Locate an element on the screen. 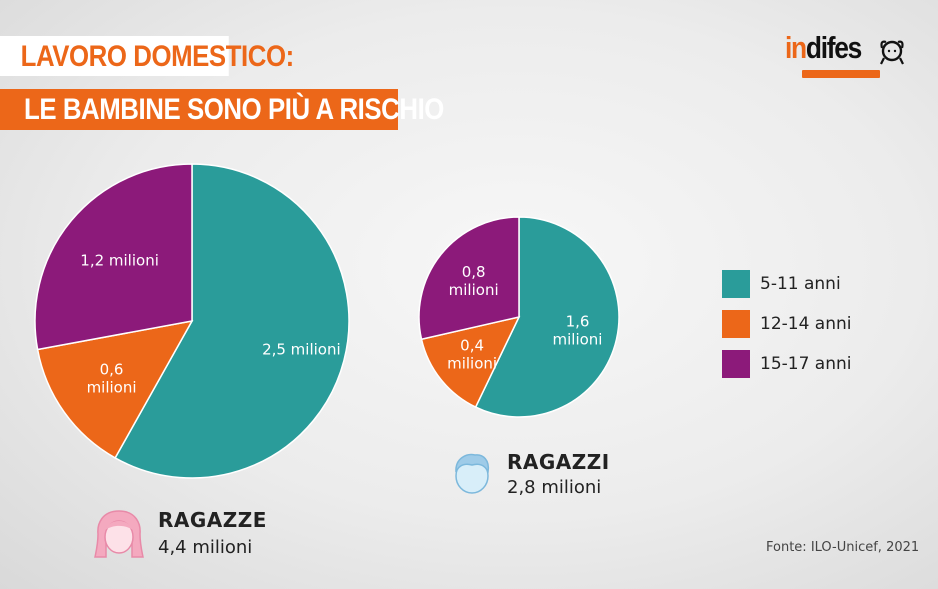  legend-item-5-11: 5-11 anni is located at coordinates (817, 284).